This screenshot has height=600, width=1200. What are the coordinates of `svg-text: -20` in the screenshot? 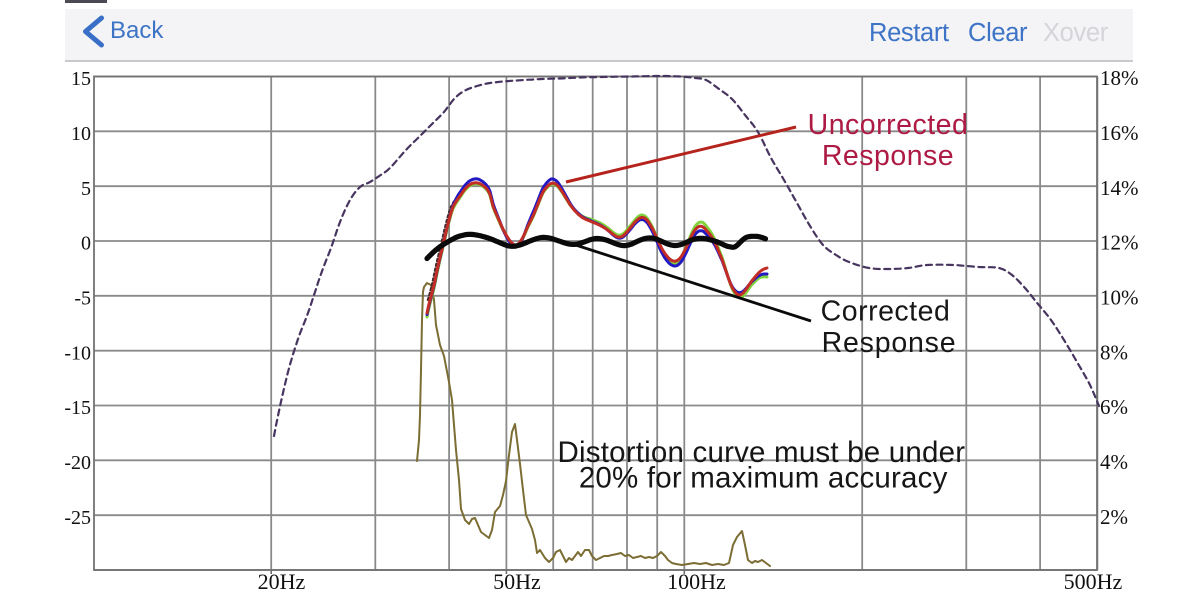 It's located at (77, 463).